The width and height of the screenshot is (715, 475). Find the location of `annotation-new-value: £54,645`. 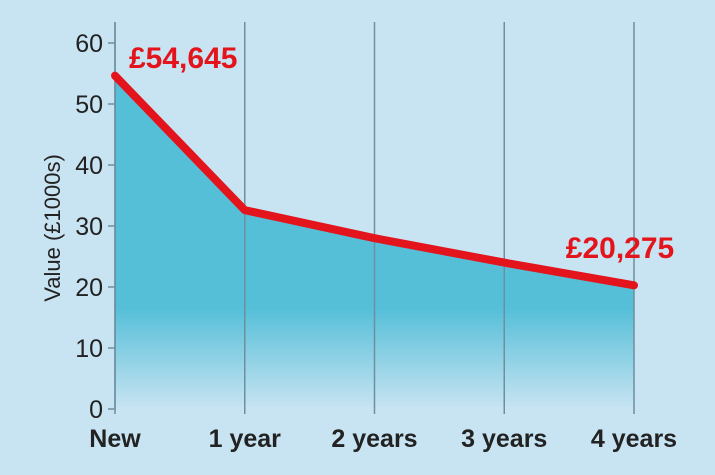

annotation-new-value: £54,645 is located at coordinates (183, 58).